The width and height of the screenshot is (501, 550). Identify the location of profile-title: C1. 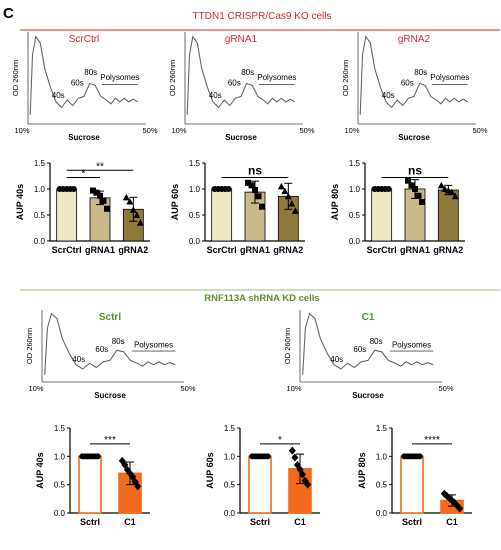
(368, 317).